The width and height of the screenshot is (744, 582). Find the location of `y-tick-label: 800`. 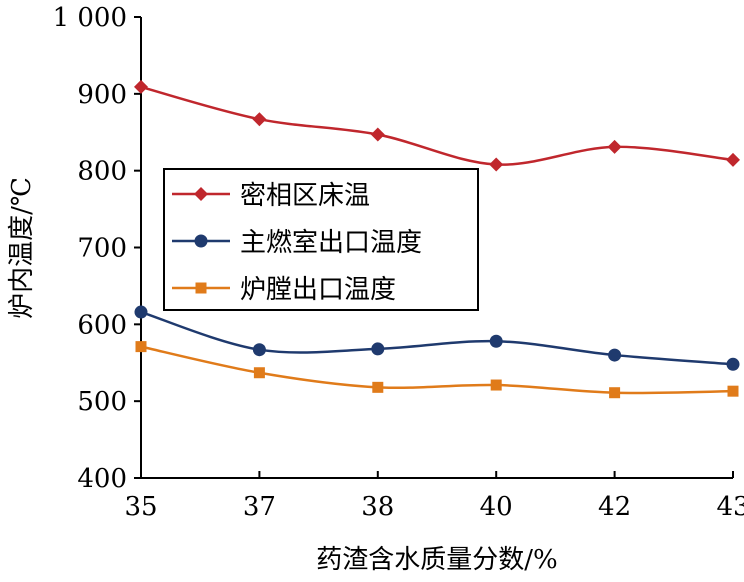

y-tick-label: 800 is located at coordinates (102, 172).